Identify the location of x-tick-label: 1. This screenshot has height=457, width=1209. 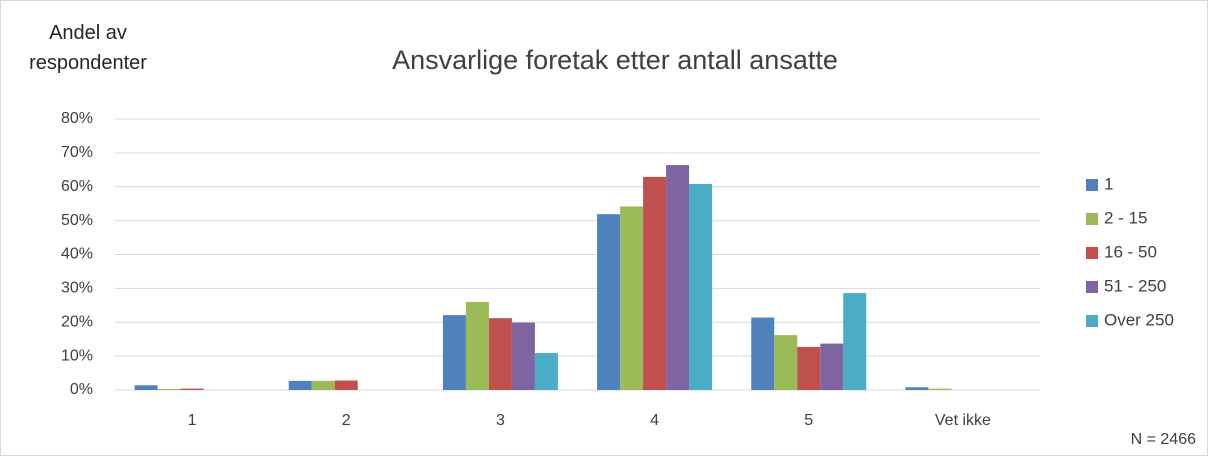
(192, 420).